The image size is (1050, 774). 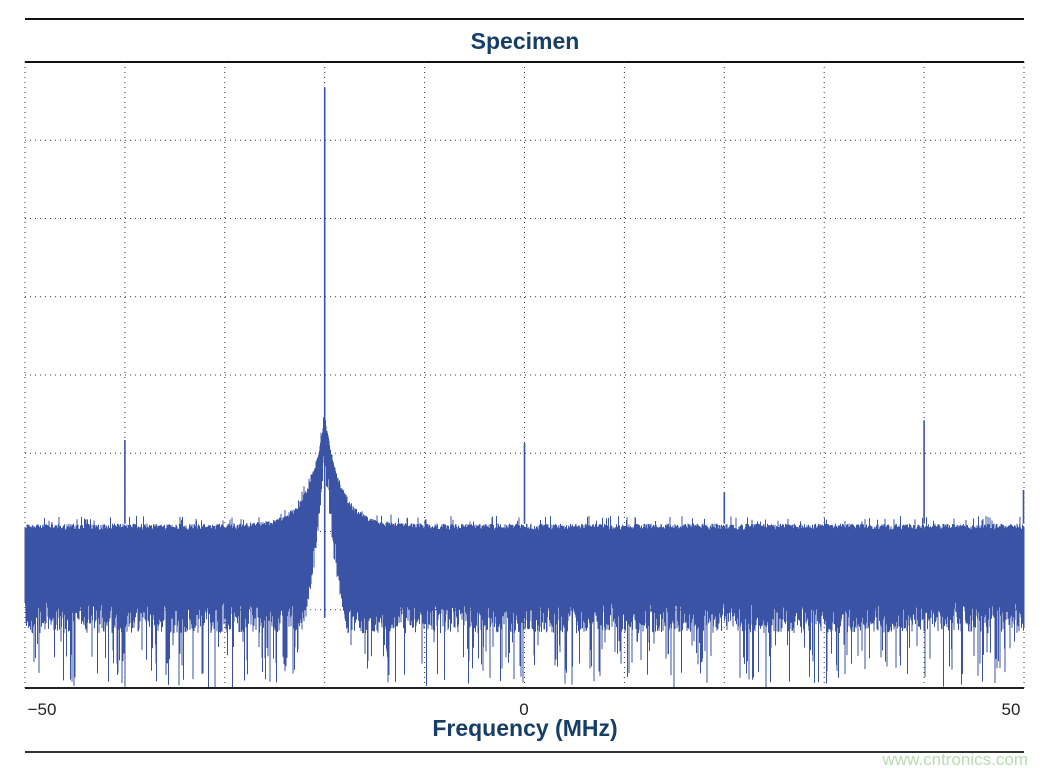 What do you see at coordinates (524, 752) in the screenshot?
I see `bottom-rule` at bounding box center [524, 752].